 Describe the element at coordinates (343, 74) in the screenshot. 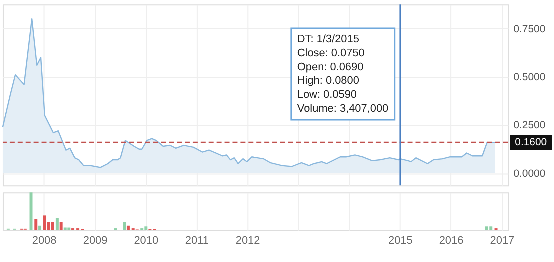

I see `annotation: DT: 1/3/2015 Close: 0.0750 Open: 0.0690 High: 0.0800 Low: 0.0590 Volume: 3,407,000` at that location.